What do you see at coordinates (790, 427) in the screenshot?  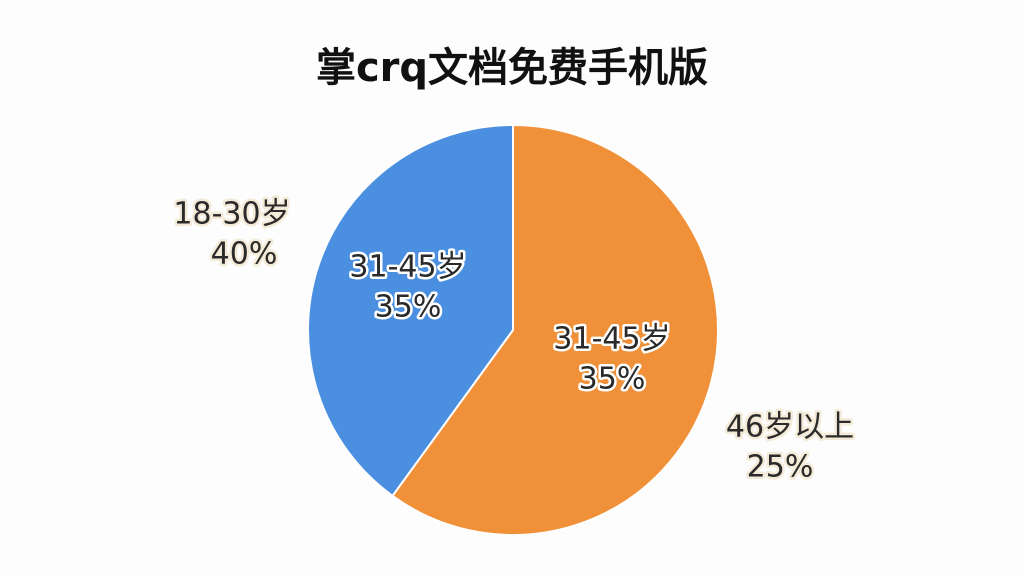 I see `slice-label: 46岁以上` at bounding box center [790, 427].